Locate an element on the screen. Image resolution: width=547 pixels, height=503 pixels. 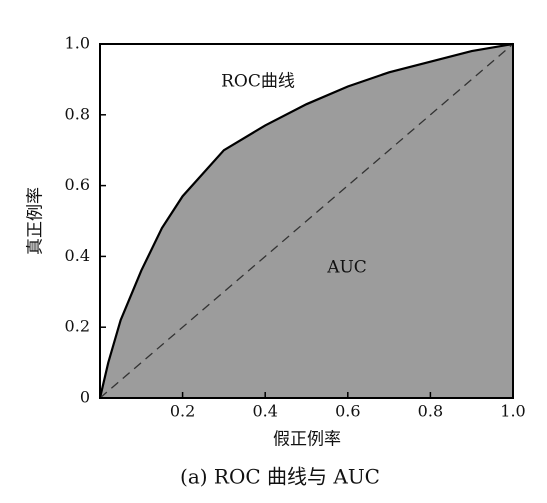
y-tick-label: 0.6 is located at coordinates (77, 184).